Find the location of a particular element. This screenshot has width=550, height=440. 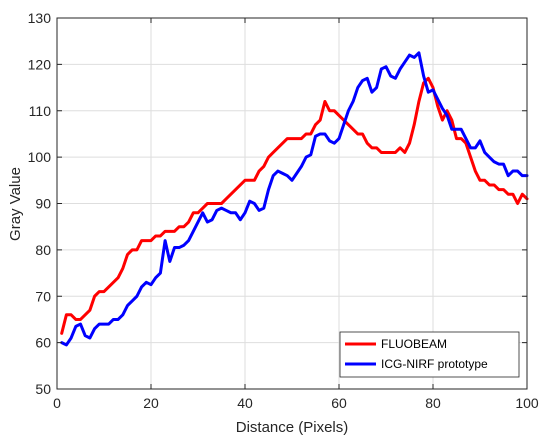

legend-box is located at coordinates (429, 354).